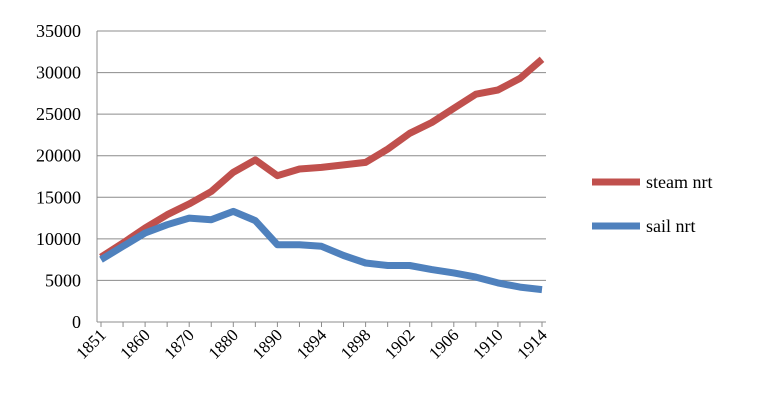  I want to click on legend-label-steam-nrt: steam nrt, so click(679, 182).